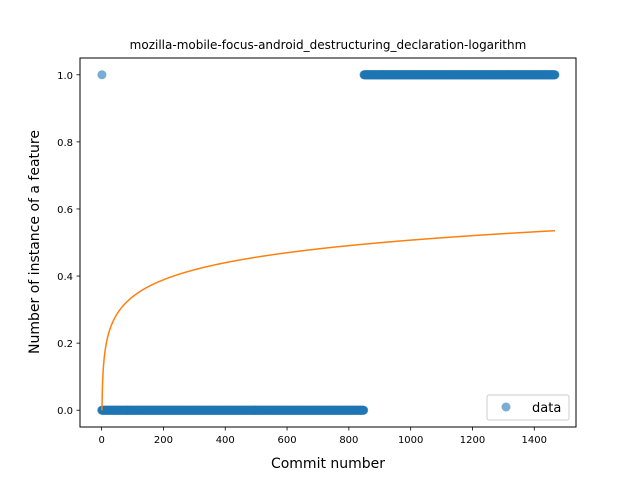 This screenshot has width=640, height=480. I want to click on legend-box, so click(528, 407).